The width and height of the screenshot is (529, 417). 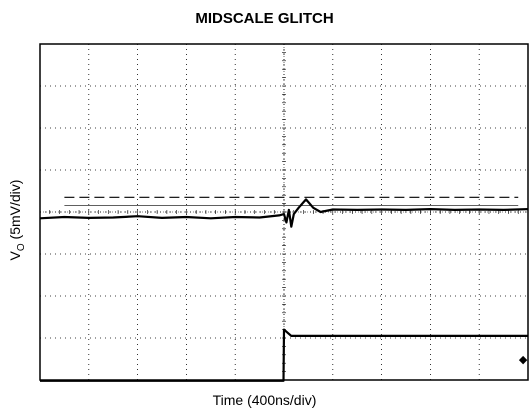 What do you see at coordinates (291, 201) in the screenshot?
I see `reference-lines` at bounding box center [291, 201].